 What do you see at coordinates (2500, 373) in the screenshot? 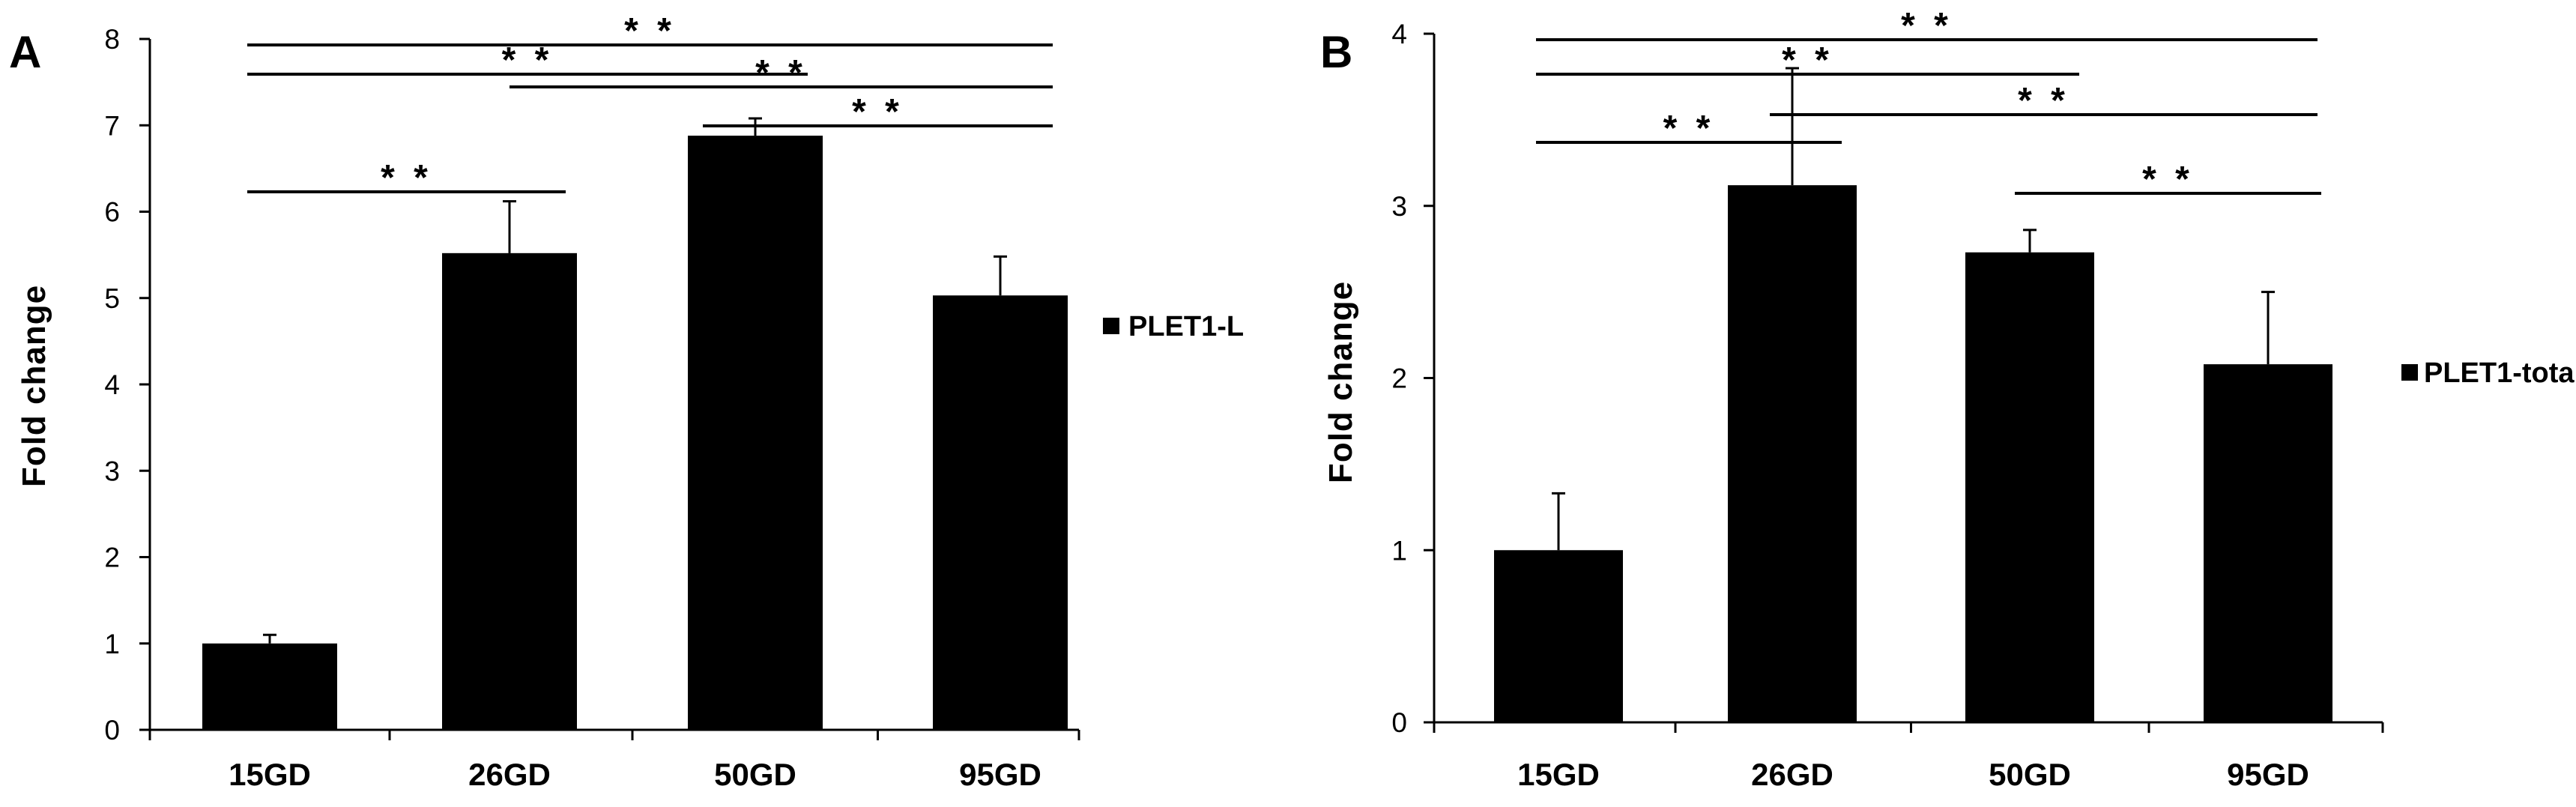
I see `legend-label: PLET1-total` at bounding box center [2500, 373].